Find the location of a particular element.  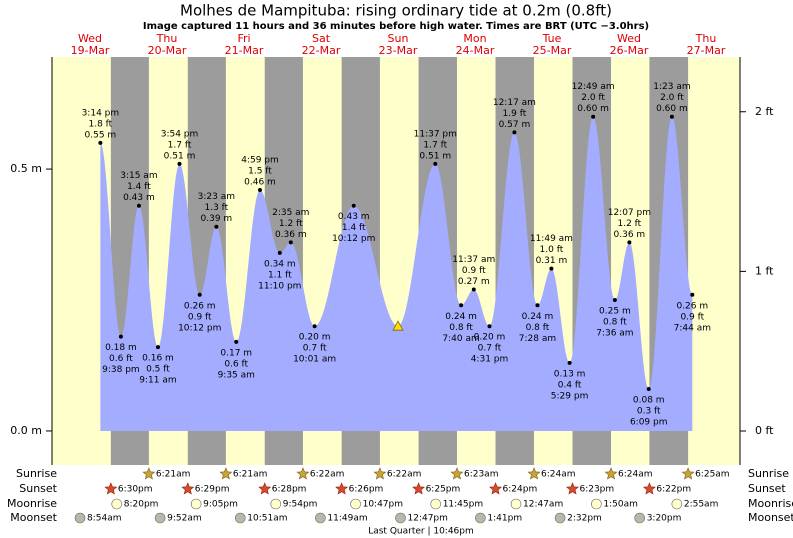

tide-label: 0.46 m is located at coordinates (260, 183).